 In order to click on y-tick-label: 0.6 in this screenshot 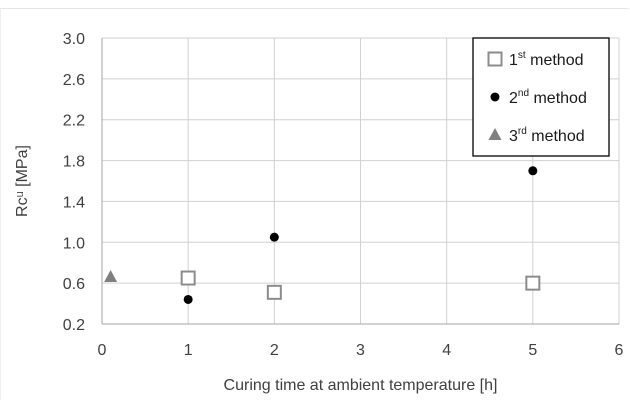, I will do `click(74, 284)`.